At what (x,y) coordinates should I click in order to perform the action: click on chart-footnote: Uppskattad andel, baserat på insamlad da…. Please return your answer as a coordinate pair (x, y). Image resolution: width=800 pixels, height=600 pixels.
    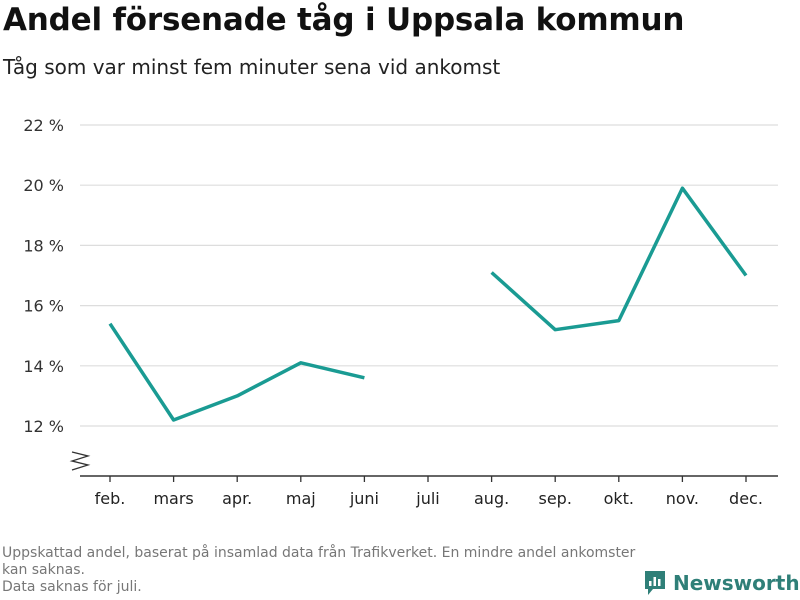
    Looking at the image, I should click on (322, 570).